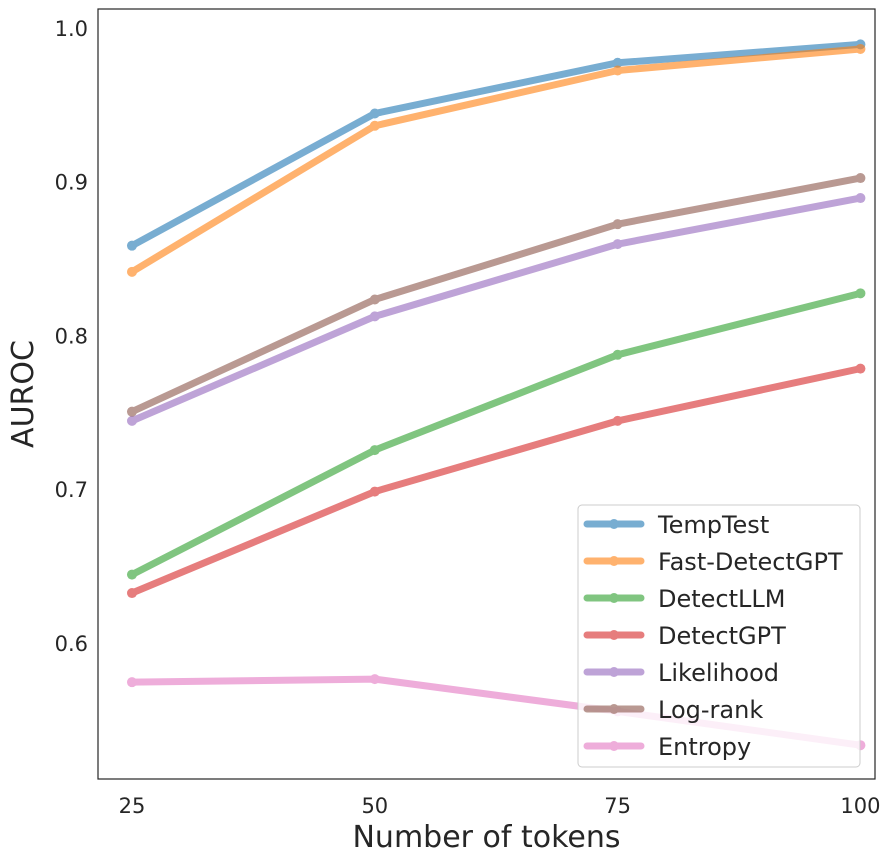 The width and height of the screenshot is (882, 862). Describe the element at coordinates (750, 562) in the screenshot. I see `legend-label: Fast-DetectGPT` at that location.